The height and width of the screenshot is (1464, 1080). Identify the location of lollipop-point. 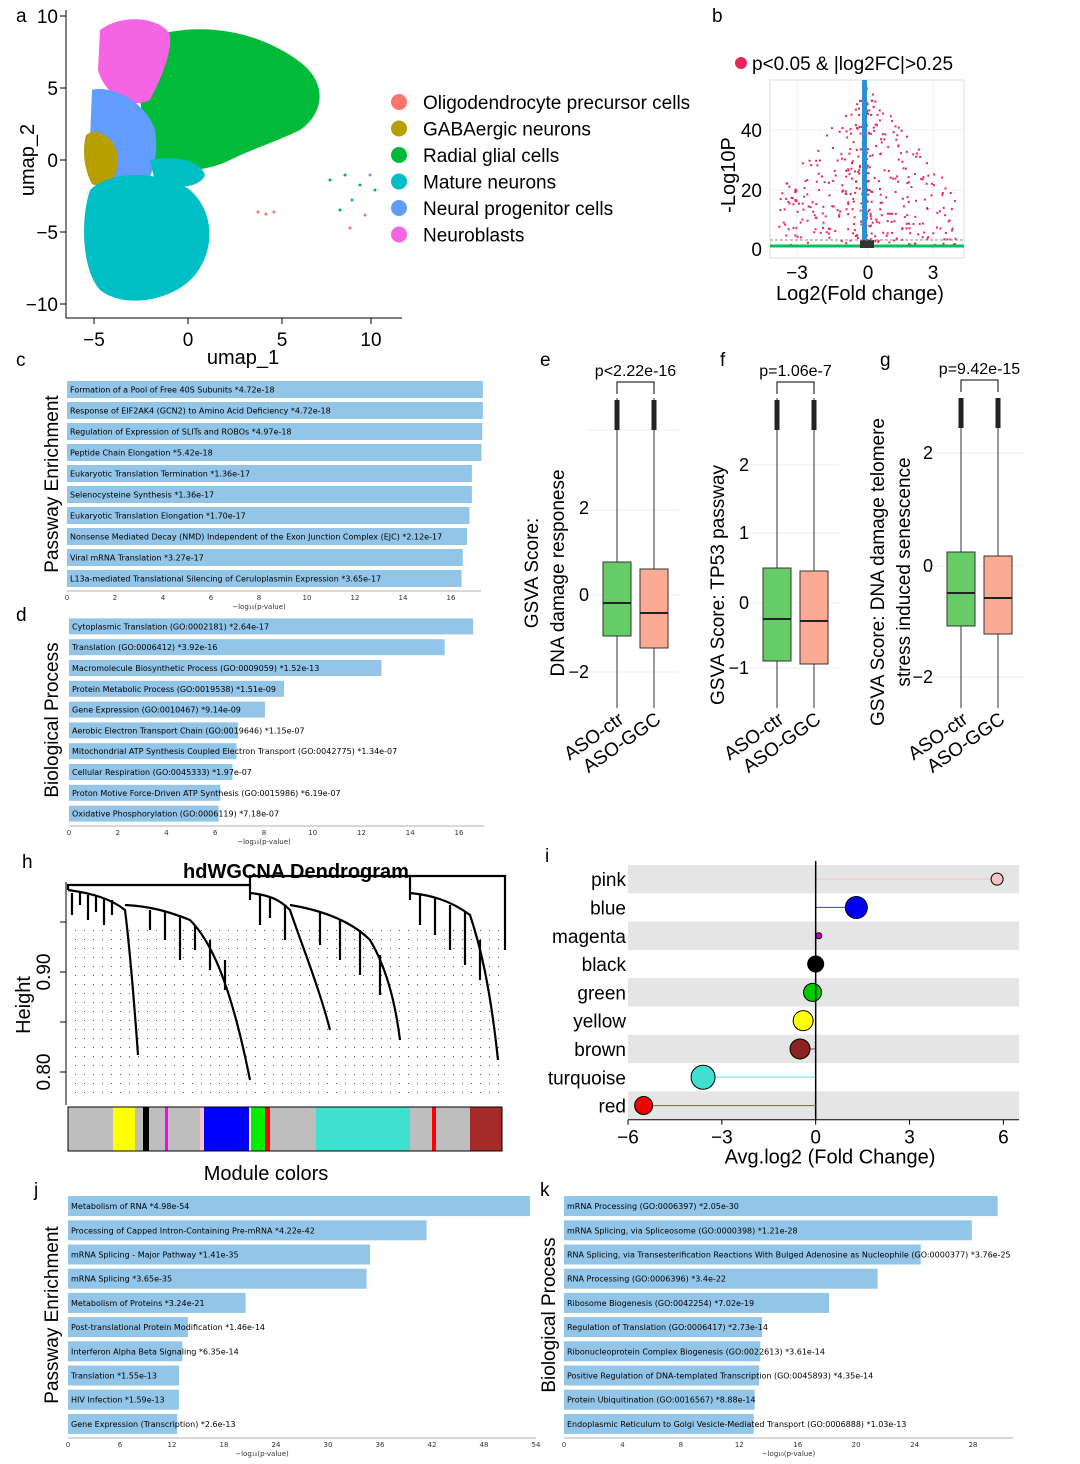
(800, 1049).